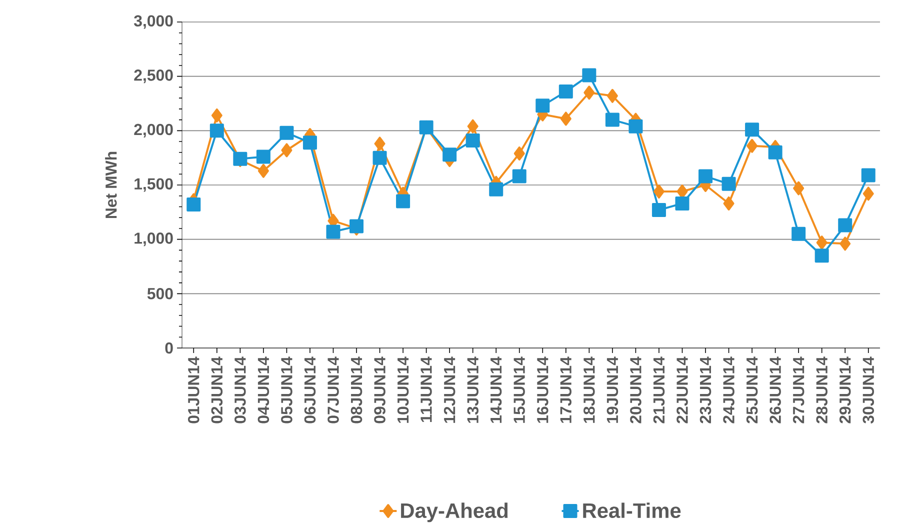  What do you see at coordinates (472, 389) in the screenshot?
I see `x-tick-label: 13JUN14` at bounding box center [472, 389].